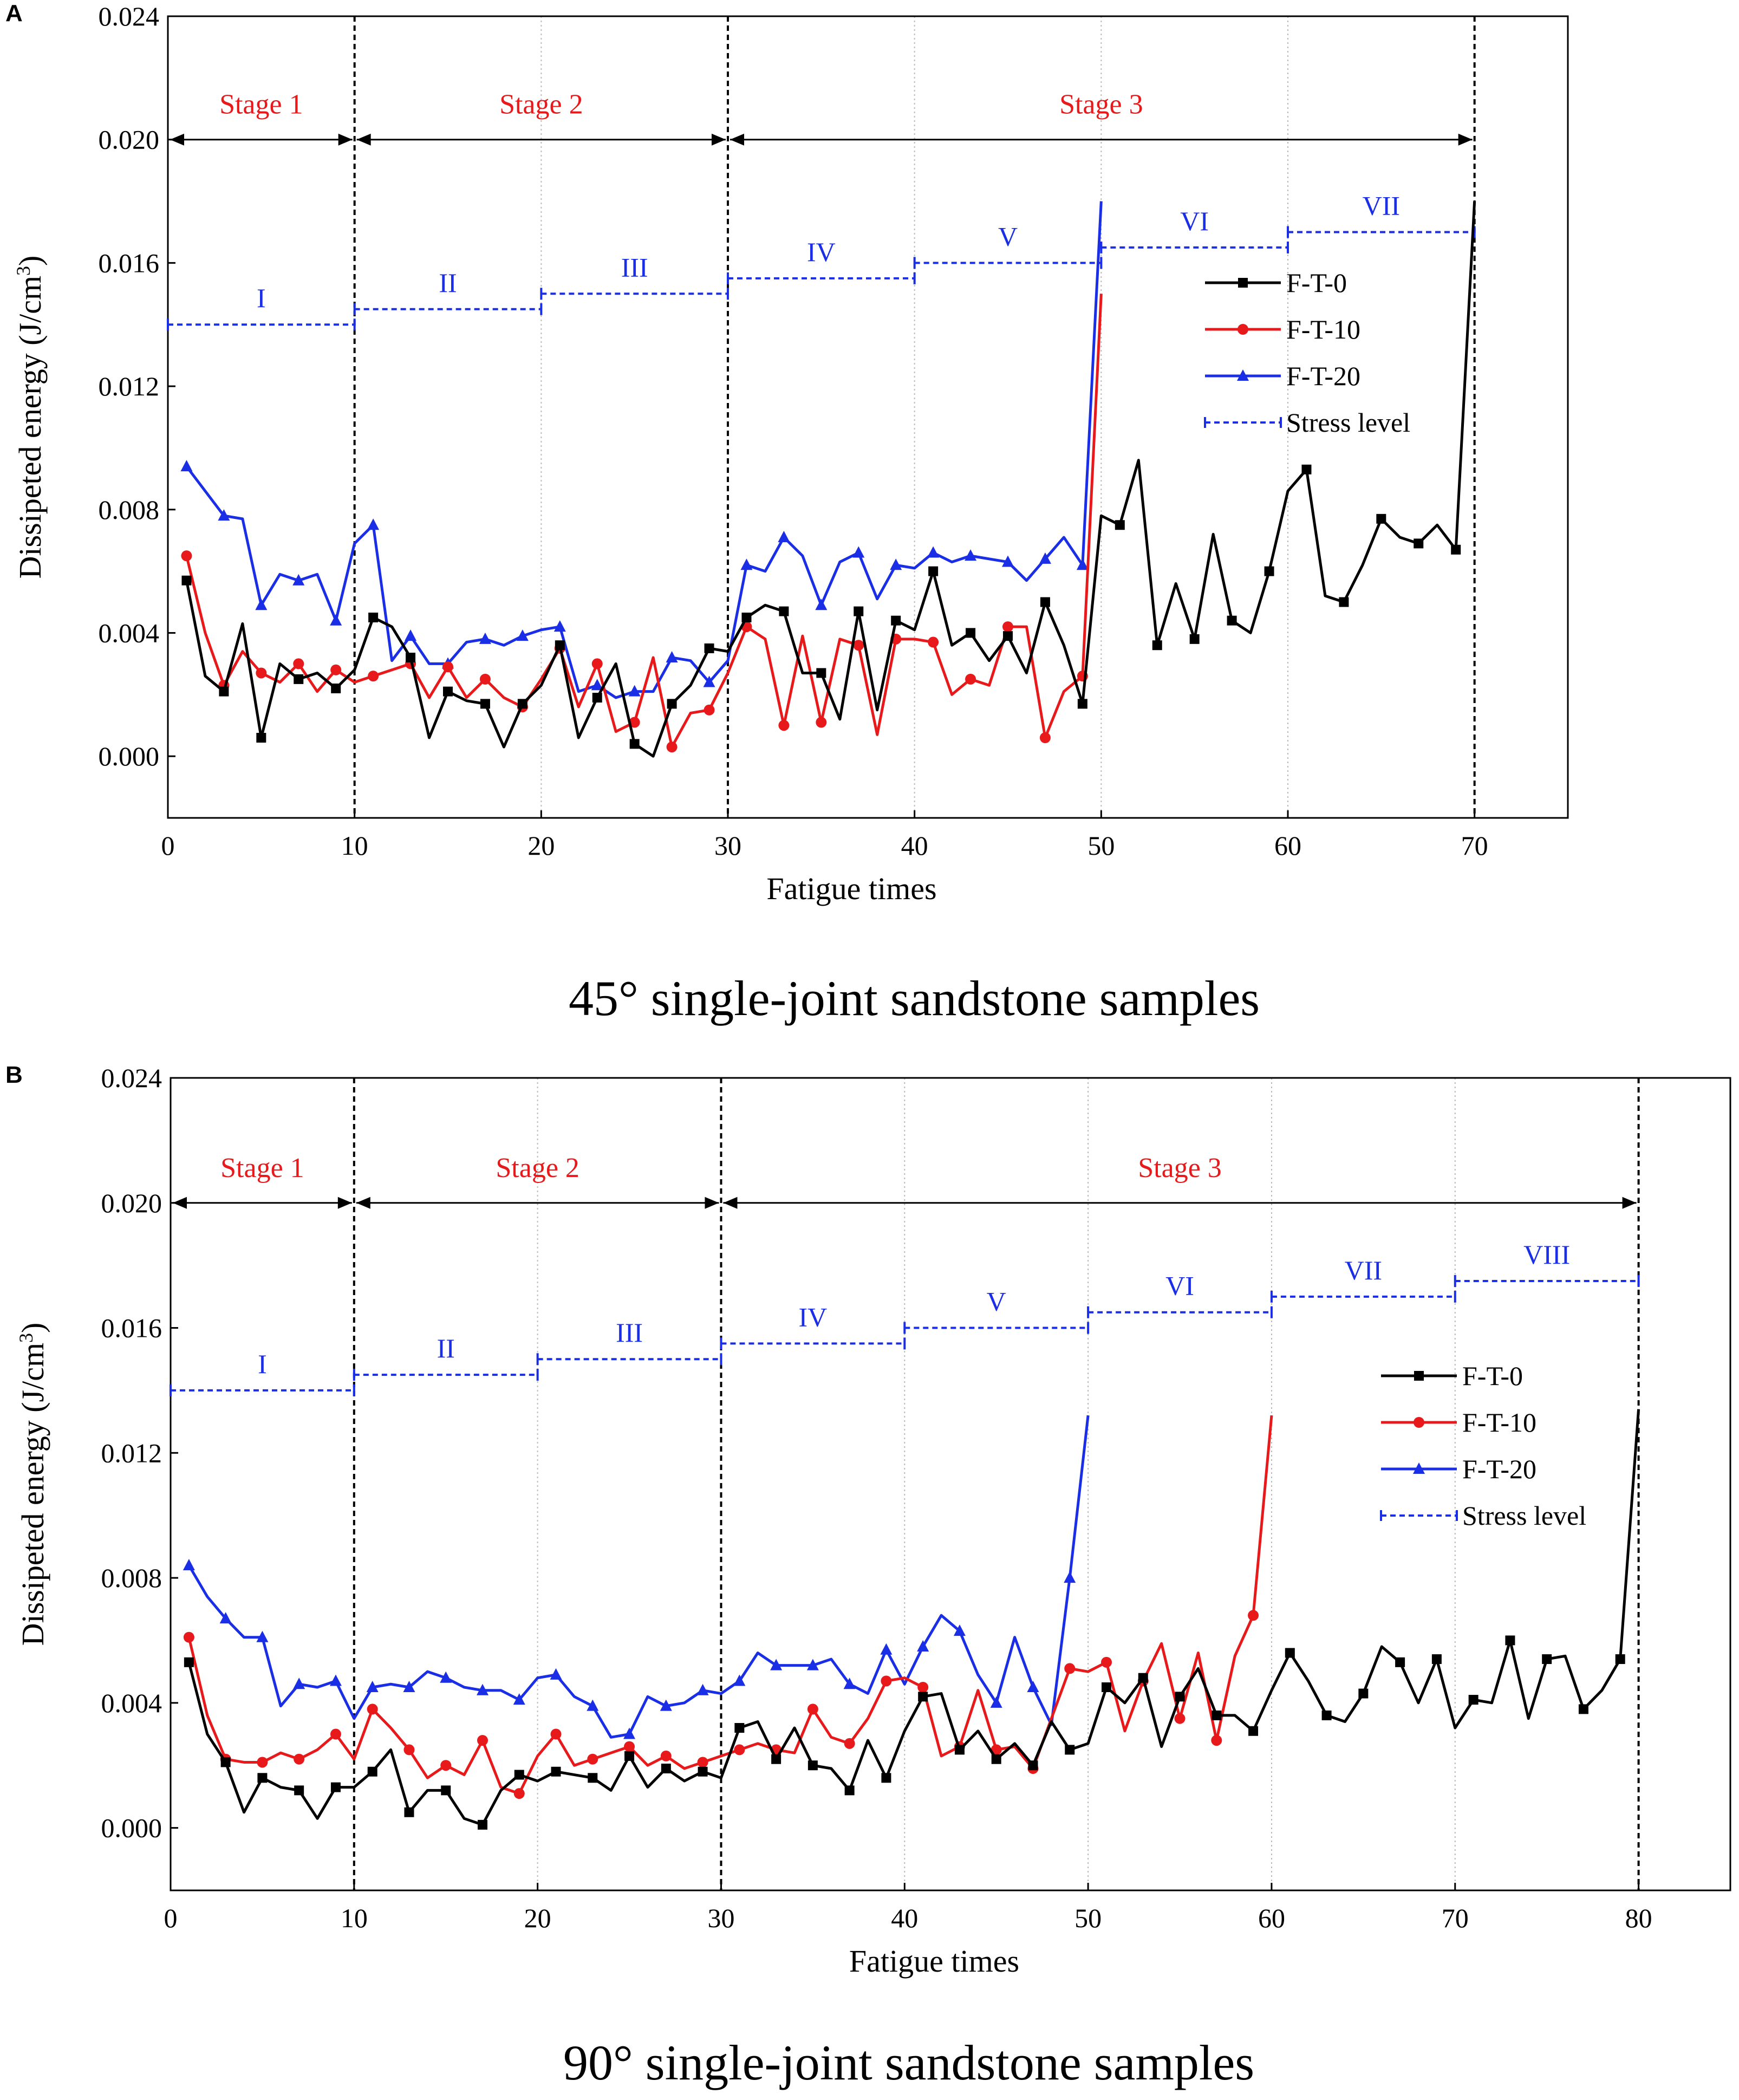 The width and height of the screenshot is (1739, 2100). I want to click on y-tick-label: 0.012, so click(131, 1453).